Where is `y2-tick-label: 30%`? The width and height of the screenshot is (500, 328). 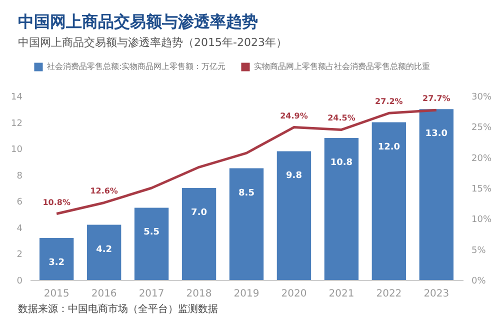
y2-tick-label: 30% is located at coordinates (482, 97).